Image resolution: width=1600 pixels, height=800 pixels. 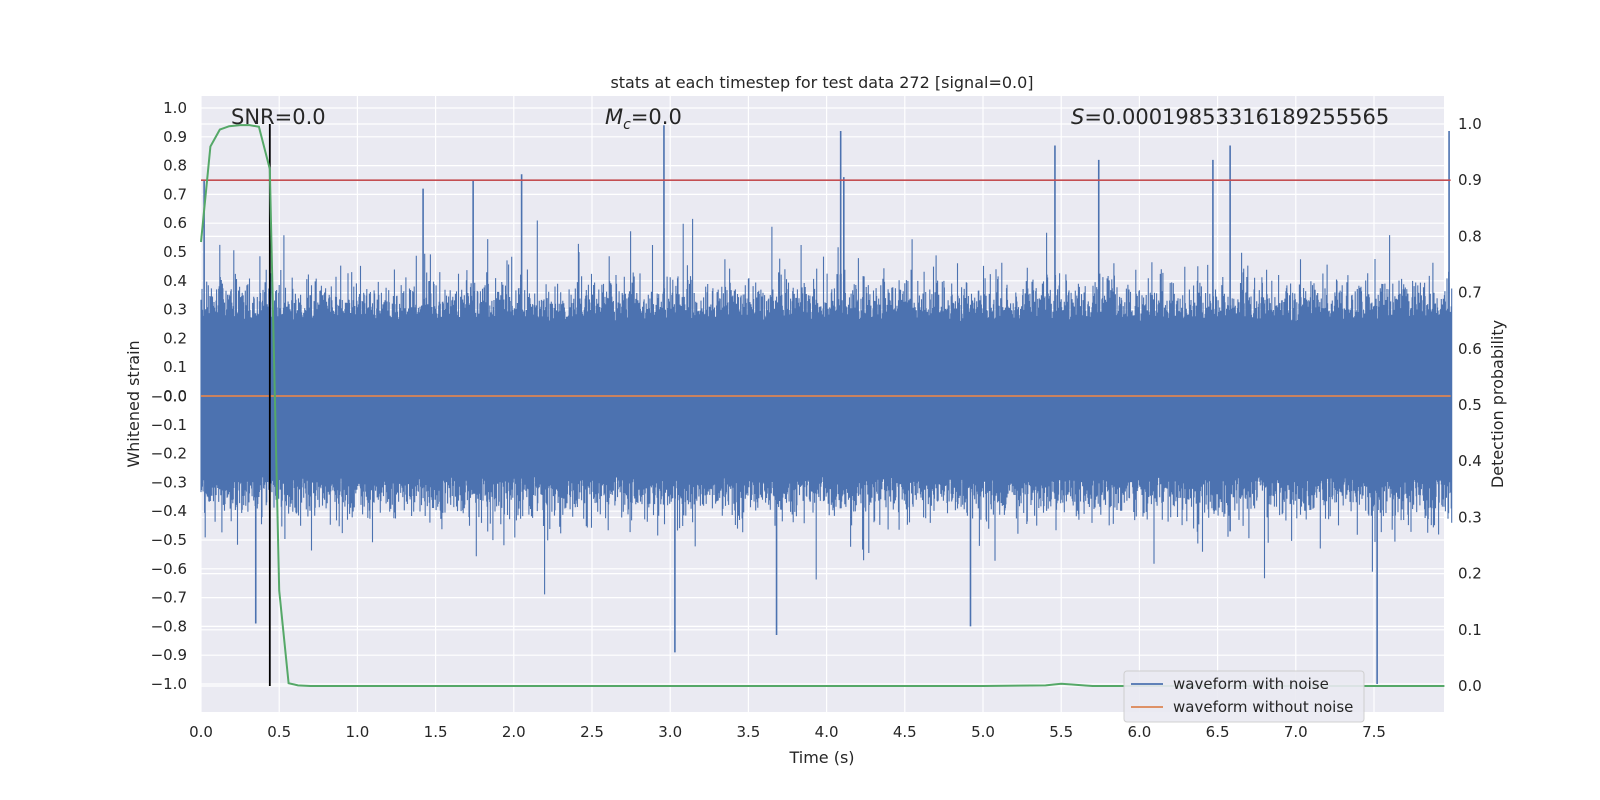 What do you see at coordinates (592, 732) in the screenshot?
I see `x-tick-label: 2.5` at bounding box center [592, 732].